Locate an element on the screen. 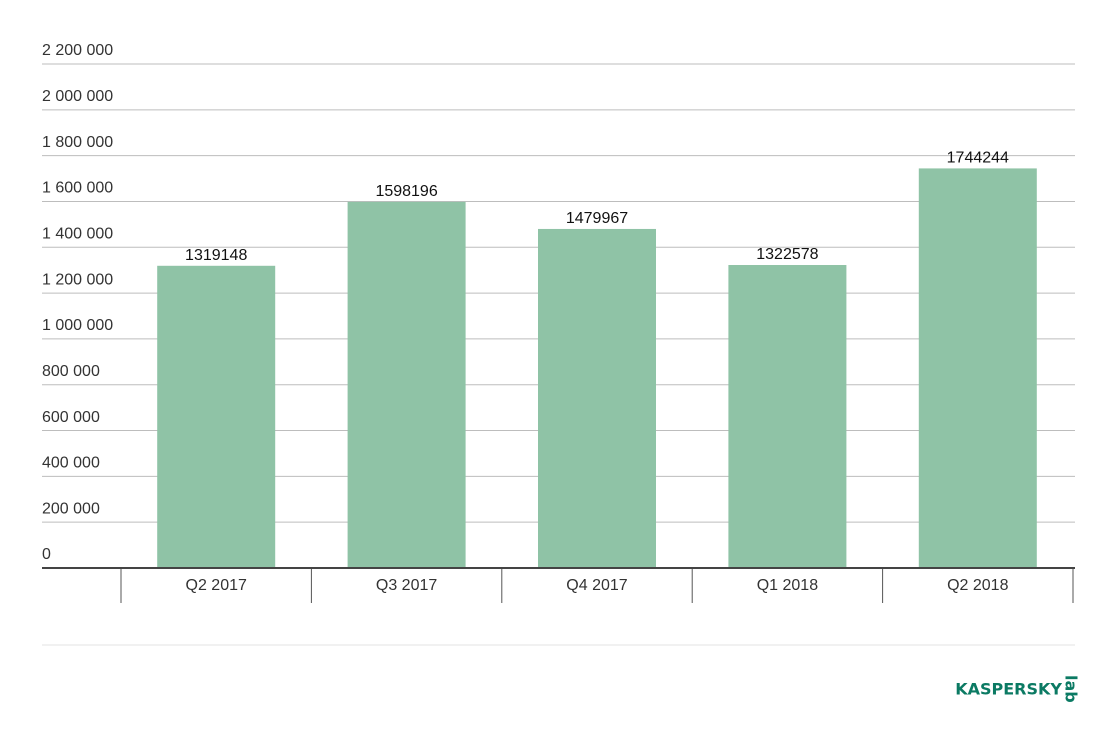 Image resolution: width=1120 pixels, height=737 pixels. logo: KASPERSKY is located at coordinates (1008, 689).